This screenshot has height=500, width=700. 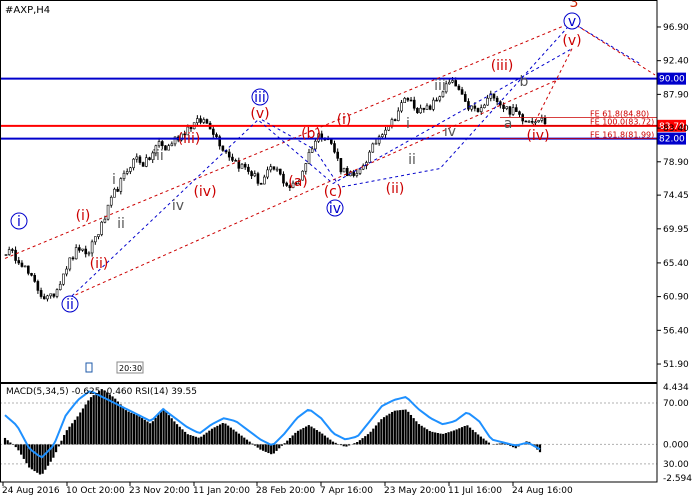 What do you see at coordinates (676, 62) in the screenshot?
I see `y-tick-label: 92.40` at bounding box center [676, 62].